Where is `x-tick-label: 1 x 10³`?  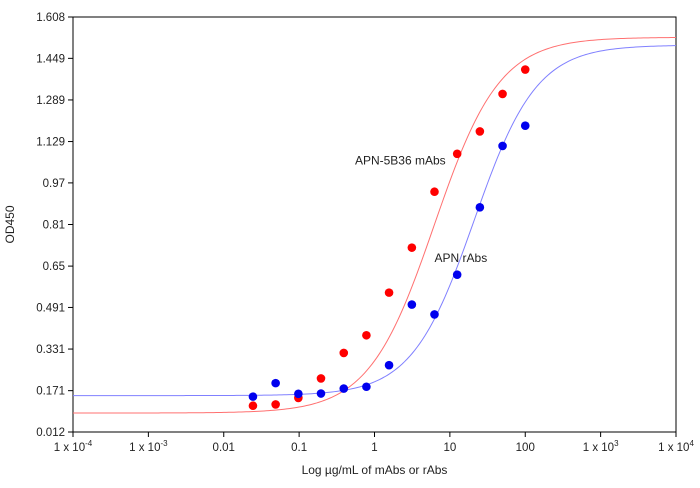
x-tick-label: 1 x 10³ is located at coordinates (601, 446).